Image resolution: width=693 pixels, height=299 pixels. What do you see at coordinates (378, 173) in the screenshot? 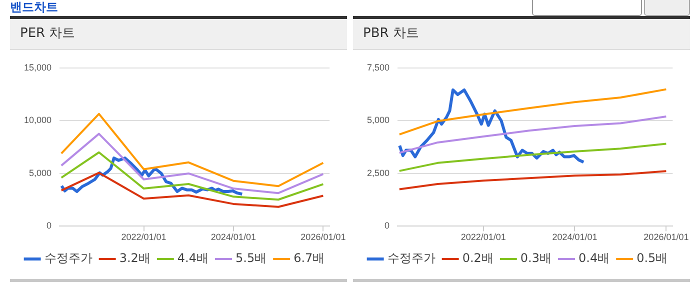
I see `y-tick-label: 2,500` at bounding box center [378, 173].